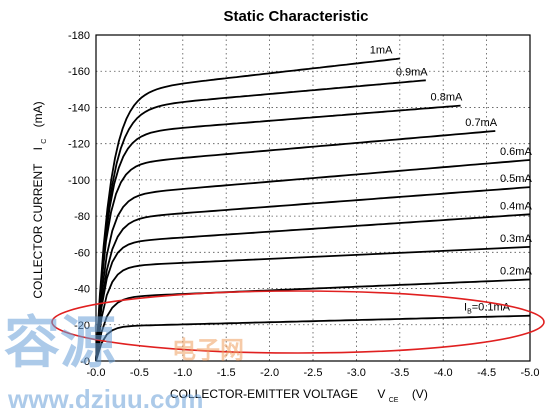 Image resolution: width=558 pixels, height=417 pixels. Describe the element at coordinates (79, 145) in the screenshot. I see `y-tick-label: -120` at that location.